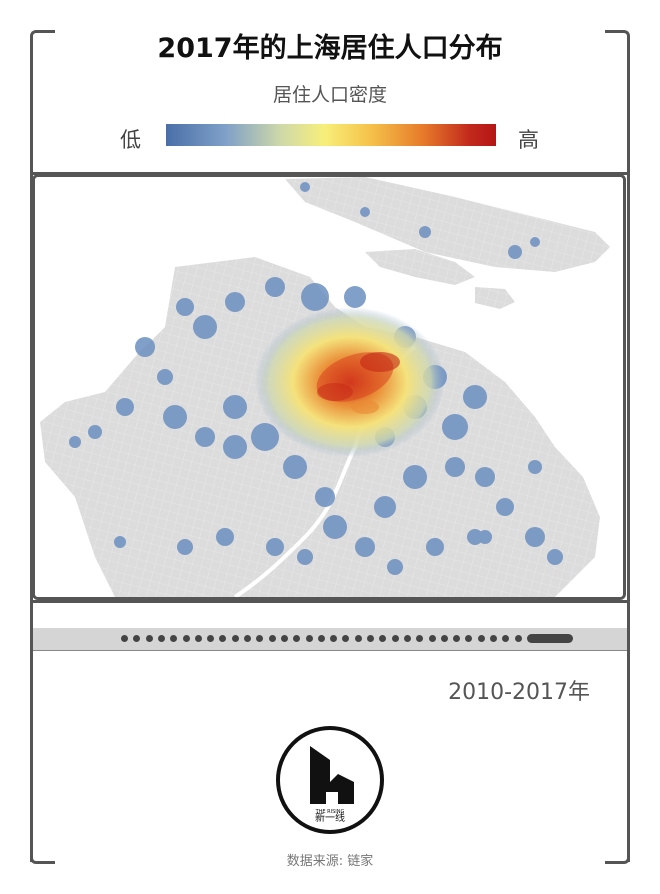 The width and height of the screenshot is (660, 894). Describe the element at coordinates (330, 601) in the screenshot. I see `panel-bottom-divider` at that location.